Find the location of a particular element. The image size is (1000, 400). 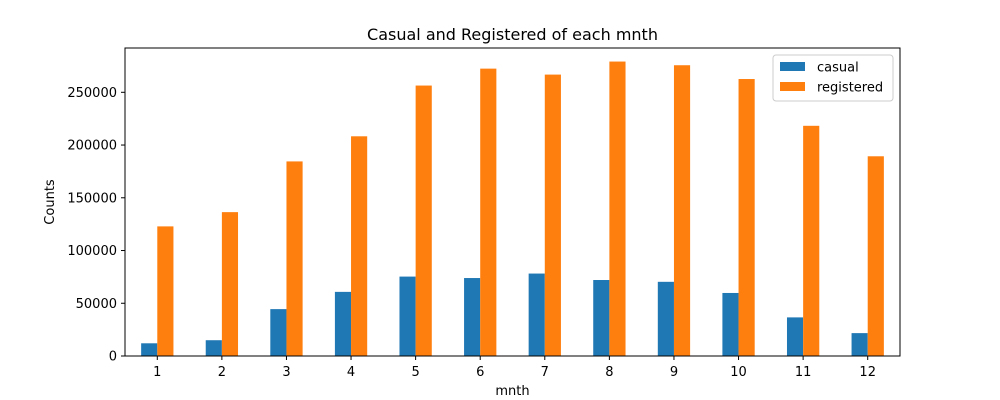

x-tick-label: 11 is located at coordinates (803, 372).